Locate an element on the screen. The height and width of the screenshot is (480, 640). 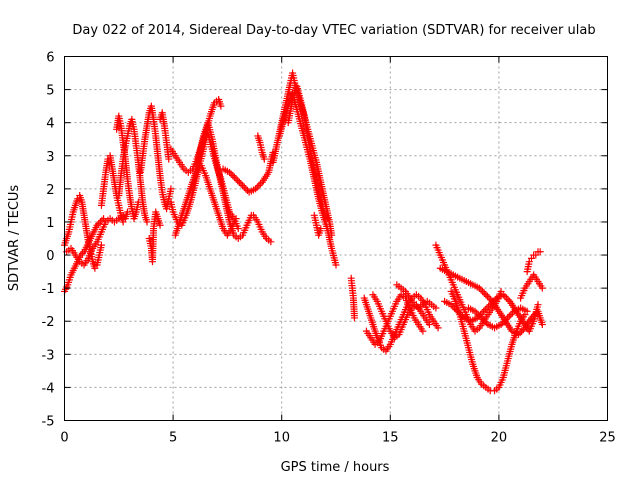
y-tick-label: 0 is located at coordinates (50, 256).